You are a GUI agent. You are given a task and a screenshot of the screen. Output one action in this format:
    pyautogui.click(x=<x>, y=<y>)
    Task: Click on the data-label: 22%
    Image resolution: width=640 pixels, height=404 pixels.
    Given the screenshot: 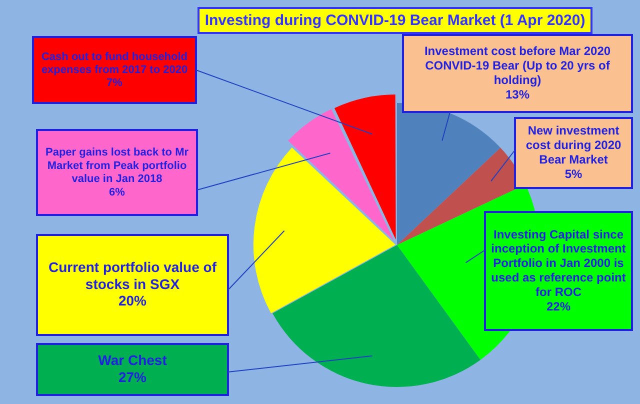 What is the action you would take?
    pyautogui.click(x=558, y=306)
    